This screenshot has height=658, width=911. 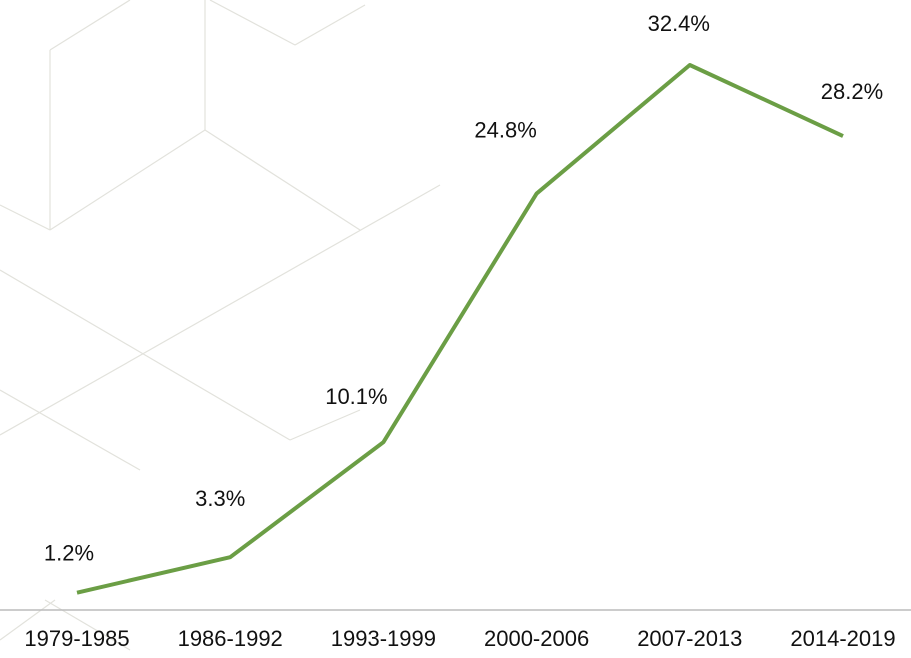 What do you see at coordinates (230, 638) in the screenshot?
I see `x-tick-label: 1986-1992` at bounding box center [230, 638].